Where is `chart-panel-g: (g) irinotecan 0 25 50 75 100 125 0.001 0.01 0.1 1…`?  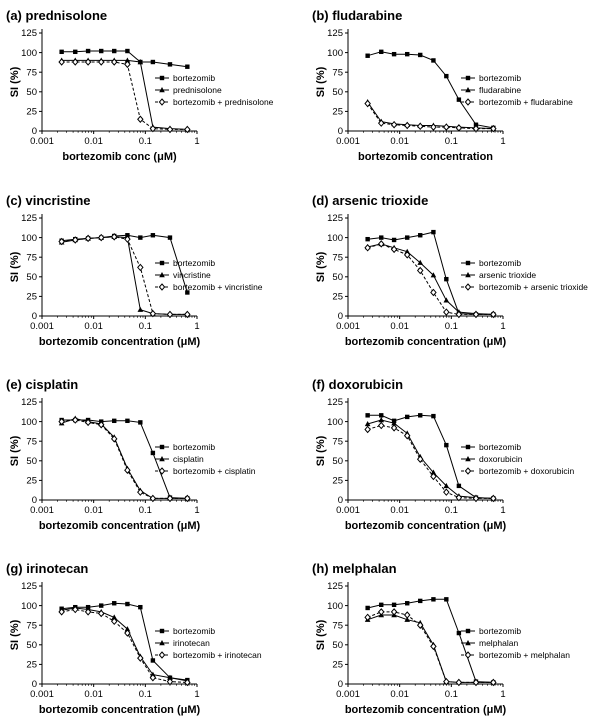
chart-panel-g: (g) irinotecan 0 25 50 75 100 125 0.001 0.01 0.1 1… is located at coordinates (134, 638).